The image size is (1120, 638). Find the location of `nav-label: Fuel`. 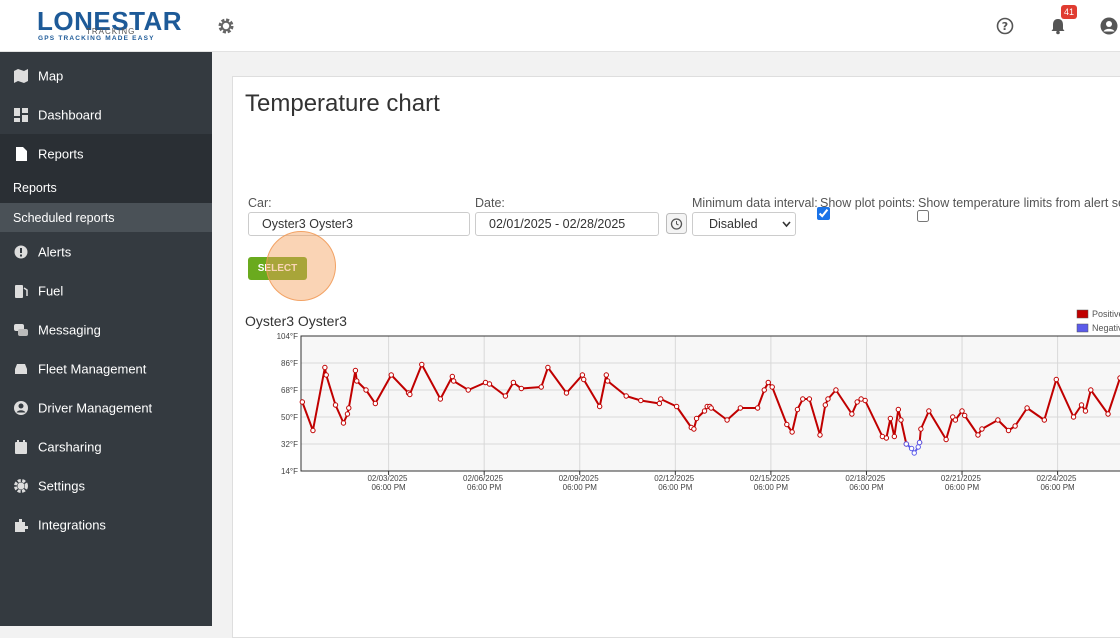

nav-label: Fuel is located at coordinates (51, 290).